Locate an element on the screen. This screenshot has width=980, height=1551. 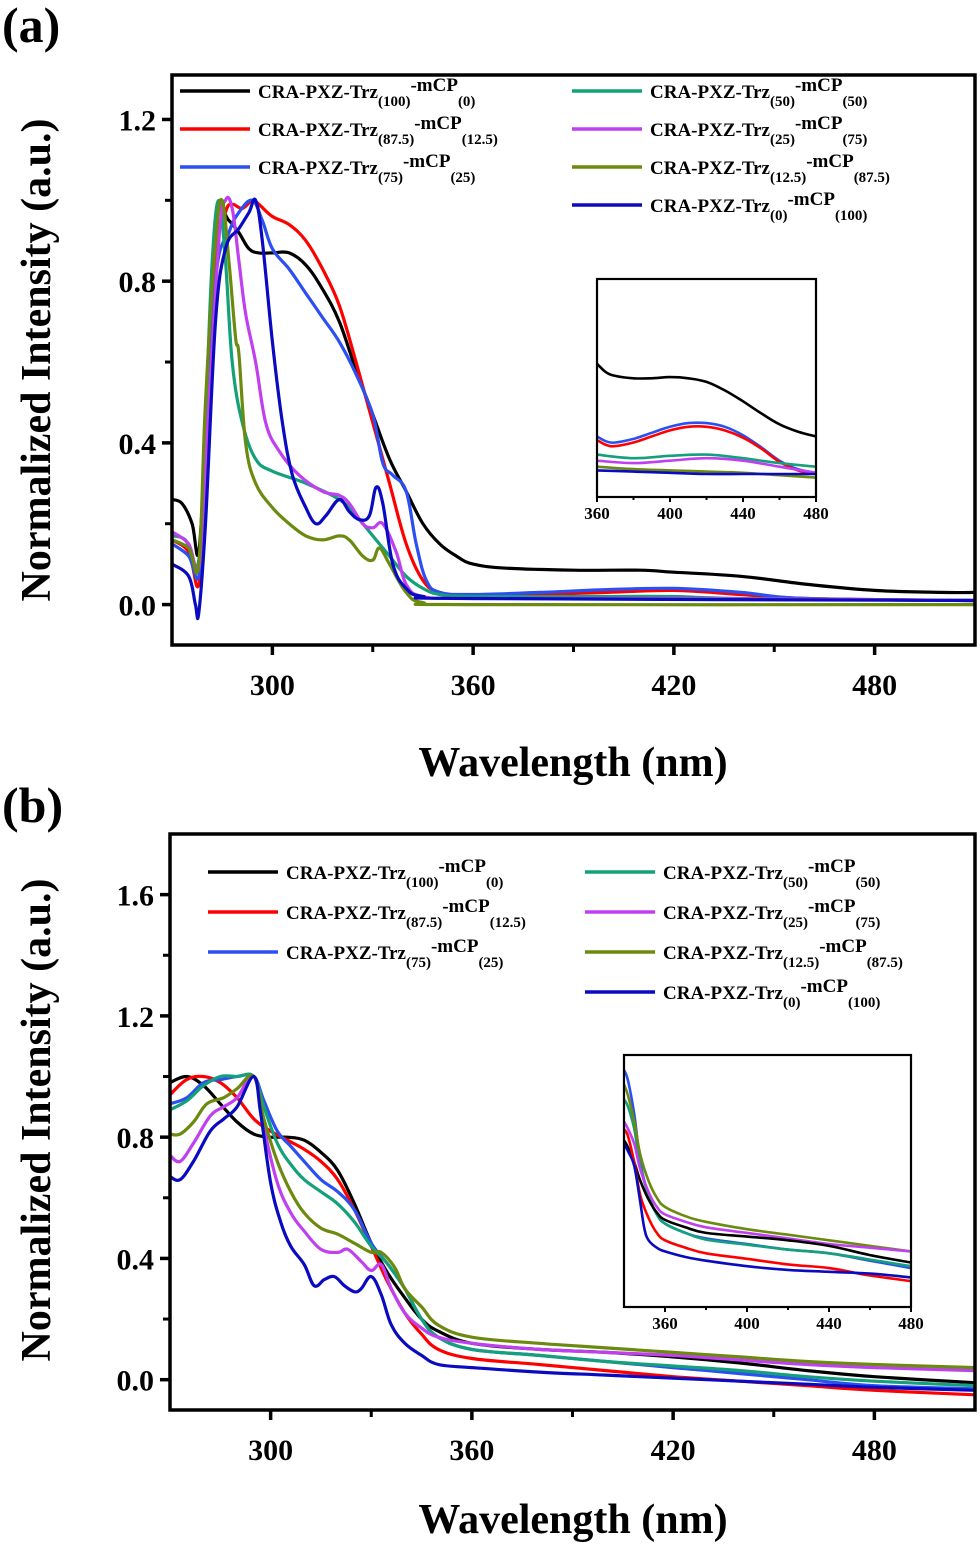
y-tick-label-a-1: 0.4 is located at coordinates (138, 444).